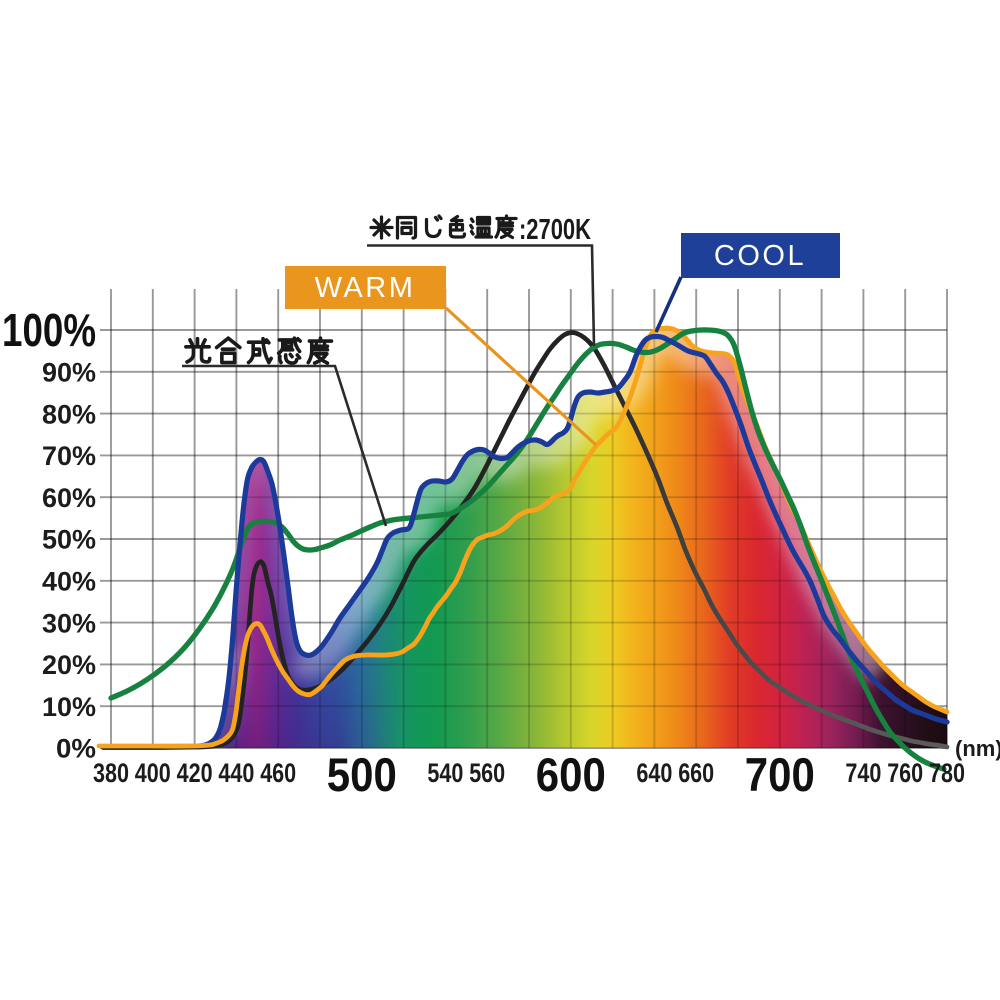  What do you see at coordinates (69, 456) in the screenshot?
I see `svg-text: 70%` at bounding box center [69, 456].